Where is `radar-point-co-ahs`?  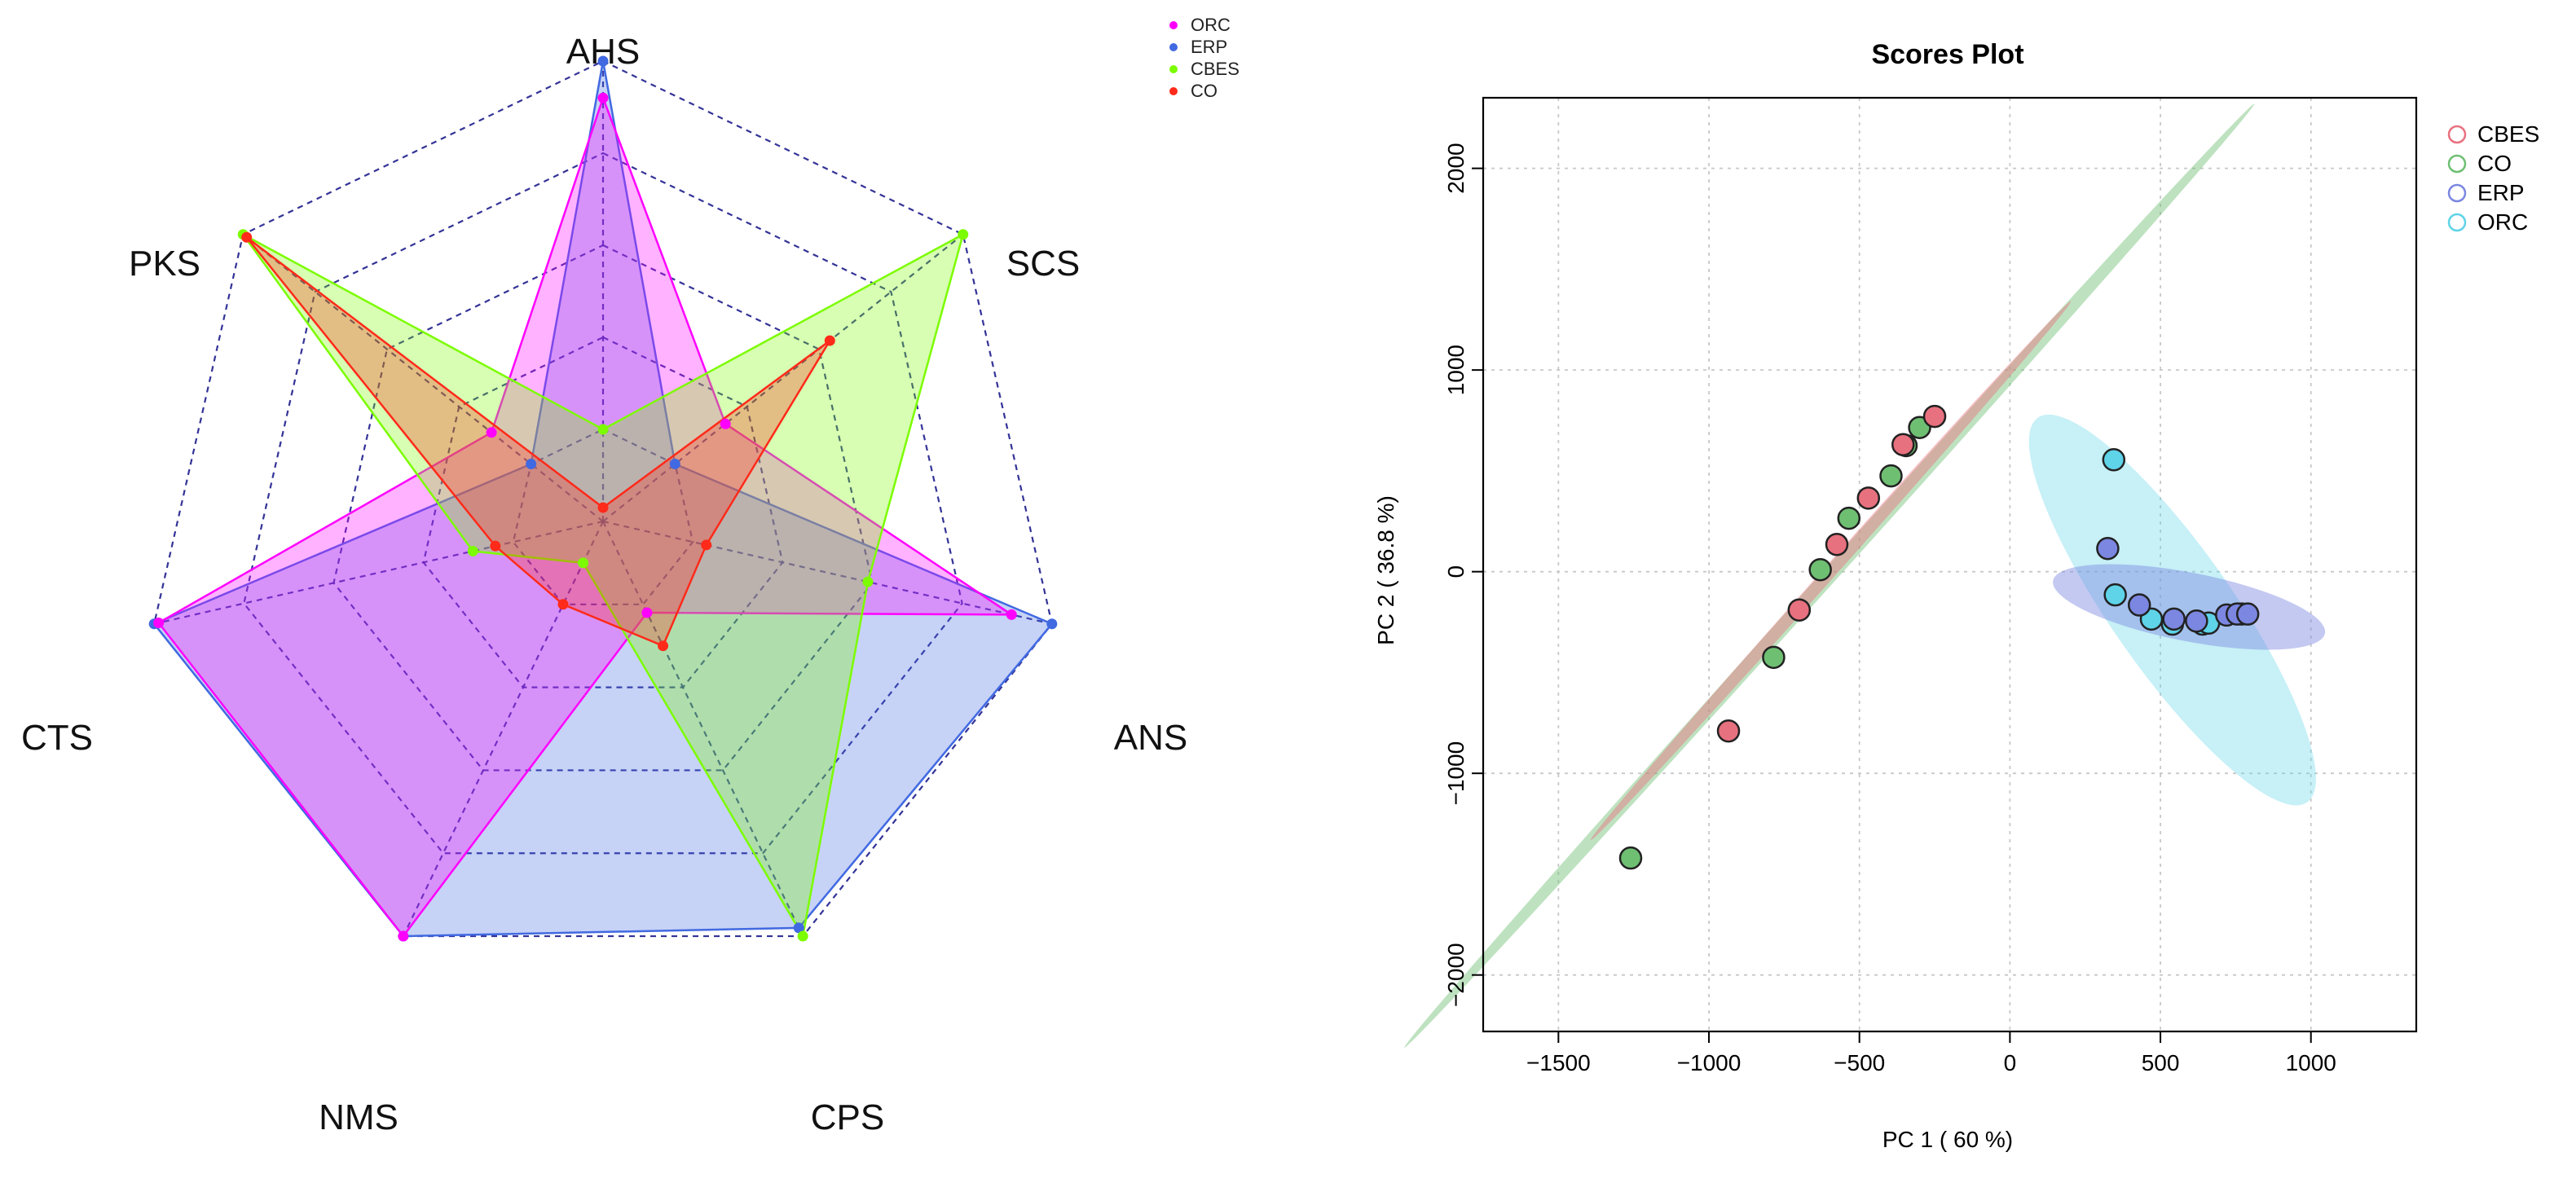
radar-point-co-ahs is located at coordinates (603, 507).